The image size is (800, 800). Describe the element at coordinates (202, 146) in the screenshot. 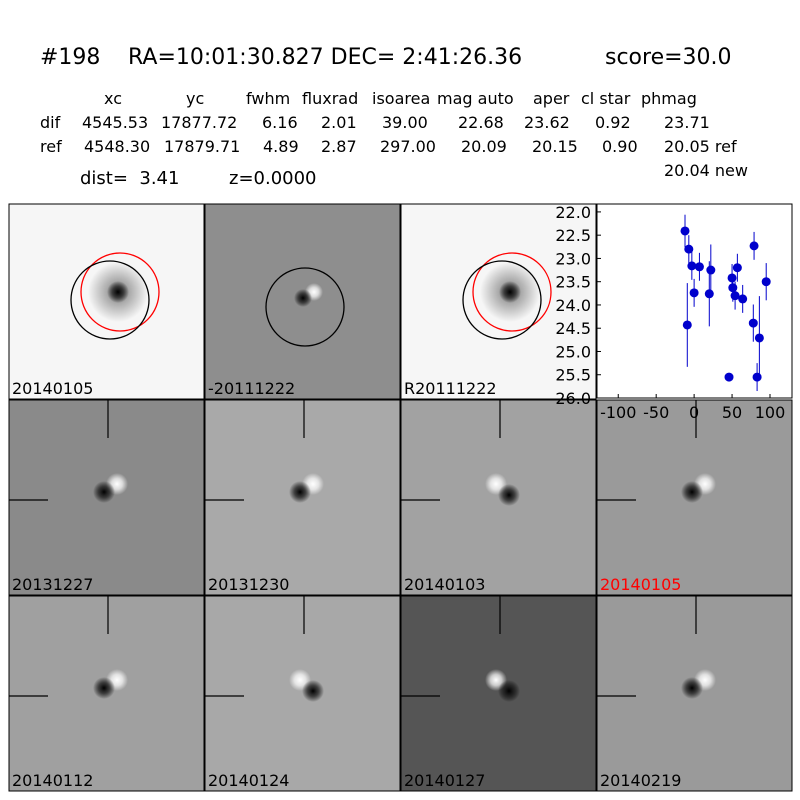

I see `table-cell: 17879.71` at that location.